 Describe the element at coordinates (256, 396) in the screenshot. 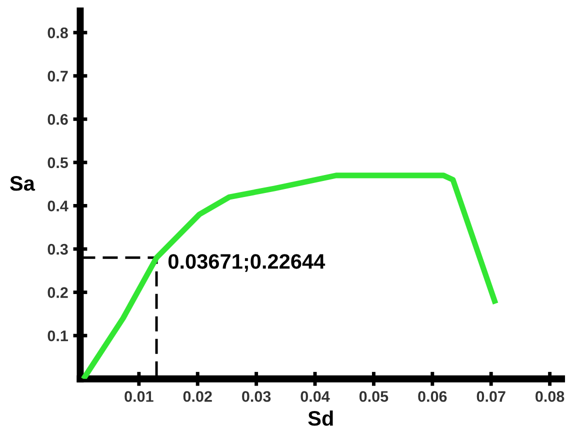

I see `x-tick-label: 0.03` at that location.